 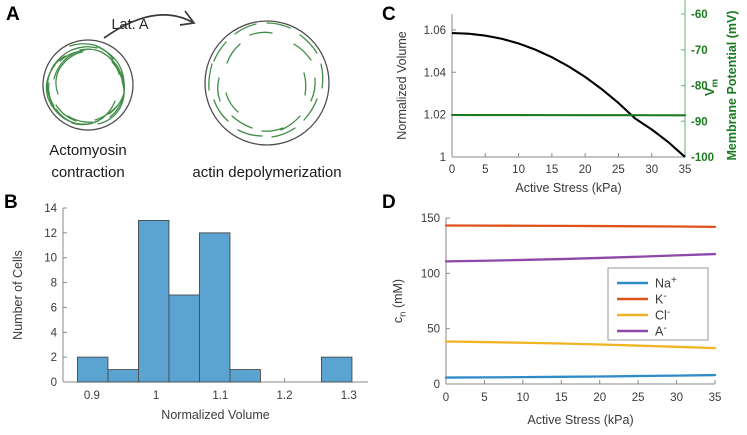 I want to click on panel-b-ytick-label: 6, so click(x=54, y=308).